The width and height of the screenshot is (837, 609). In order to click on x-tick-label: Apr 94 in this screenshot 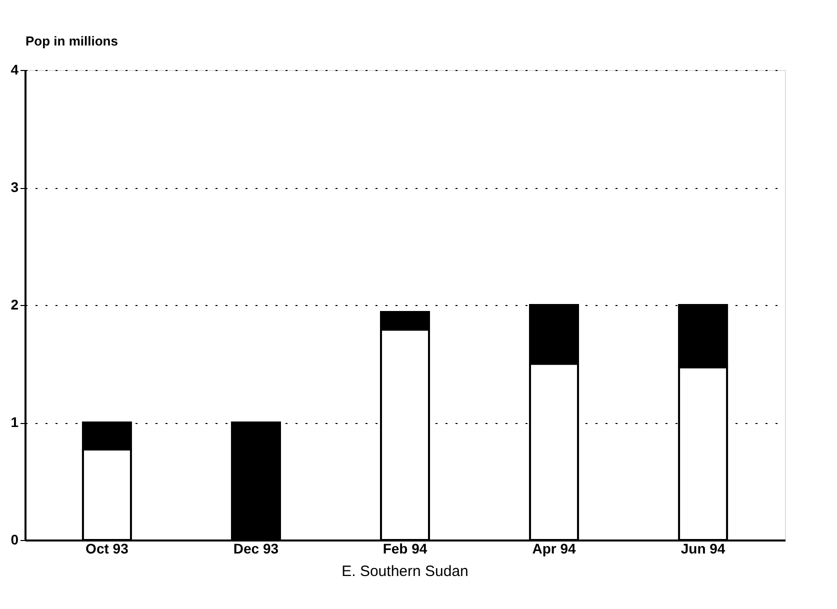, I will do `click(554, 548)`.